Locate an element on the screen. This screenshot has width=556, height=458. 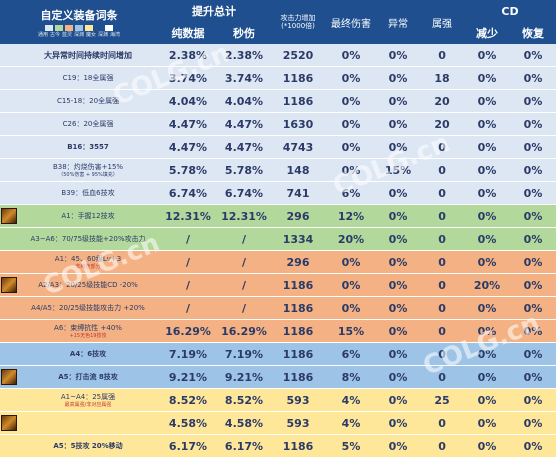
affix-name-cell: A5：打击流 8技攻 is located at coordinates (88, 377).